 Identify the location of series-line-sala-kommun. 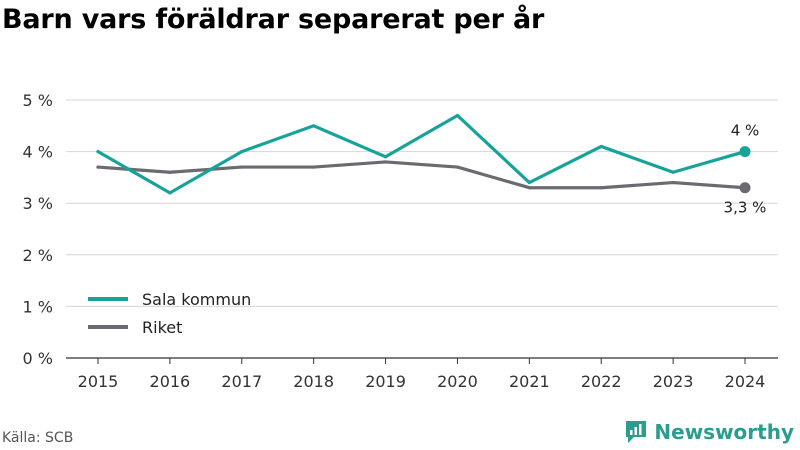
(421, 154).